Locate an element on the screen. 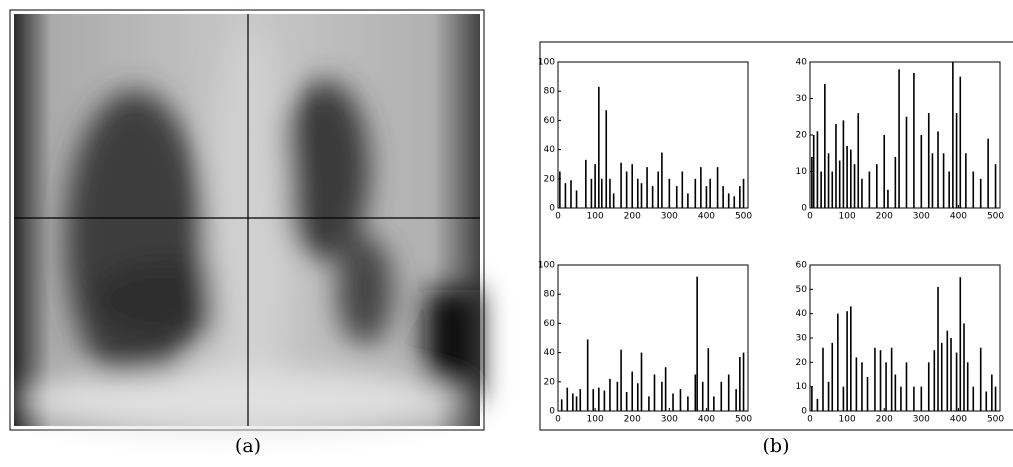 The image size is (1013, 467). y-tick-label: 30 is located at coordinates (802, 339).